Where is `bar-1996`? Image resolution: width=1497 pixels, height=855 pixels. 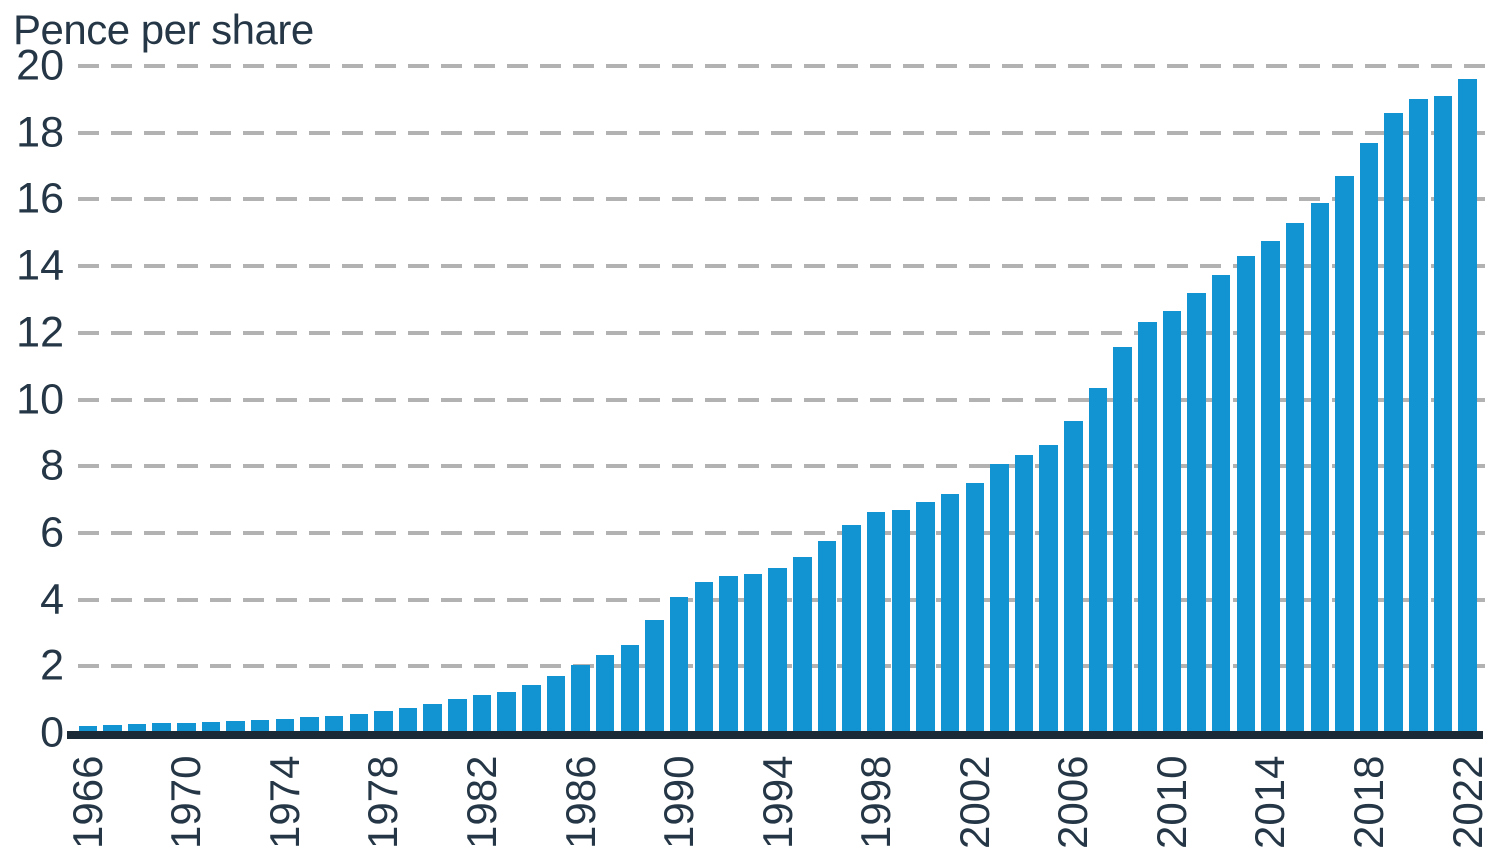
bar-1996 is located at coordinates (827, 636).